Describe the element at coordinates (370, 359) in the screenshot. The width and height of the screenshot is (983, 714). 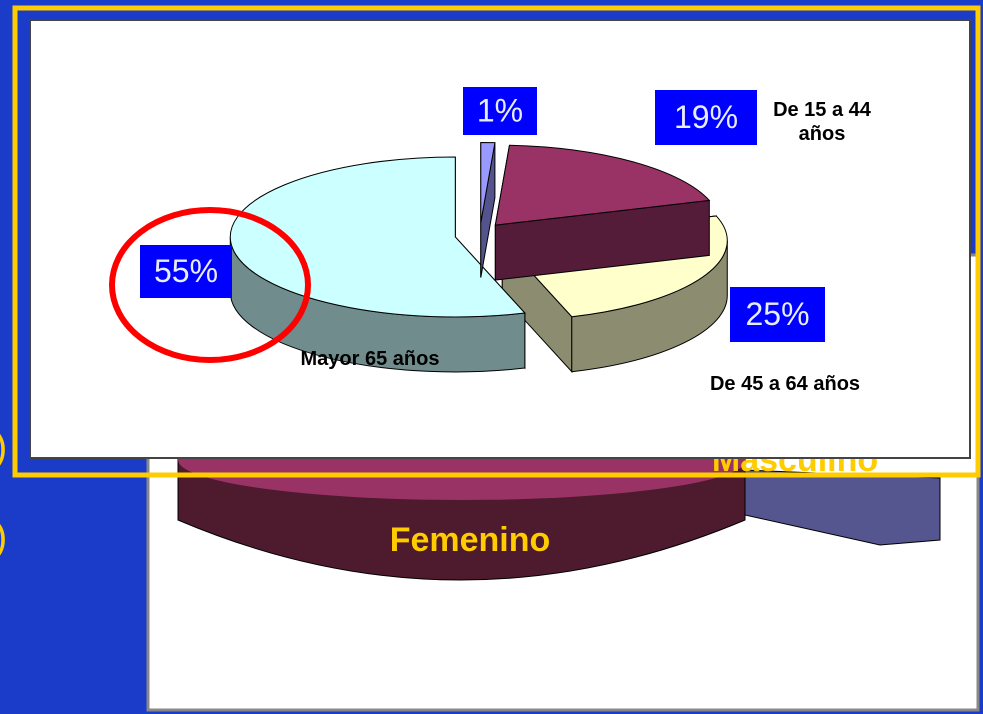
I see `category-label: Mayor 65 años` at that location.